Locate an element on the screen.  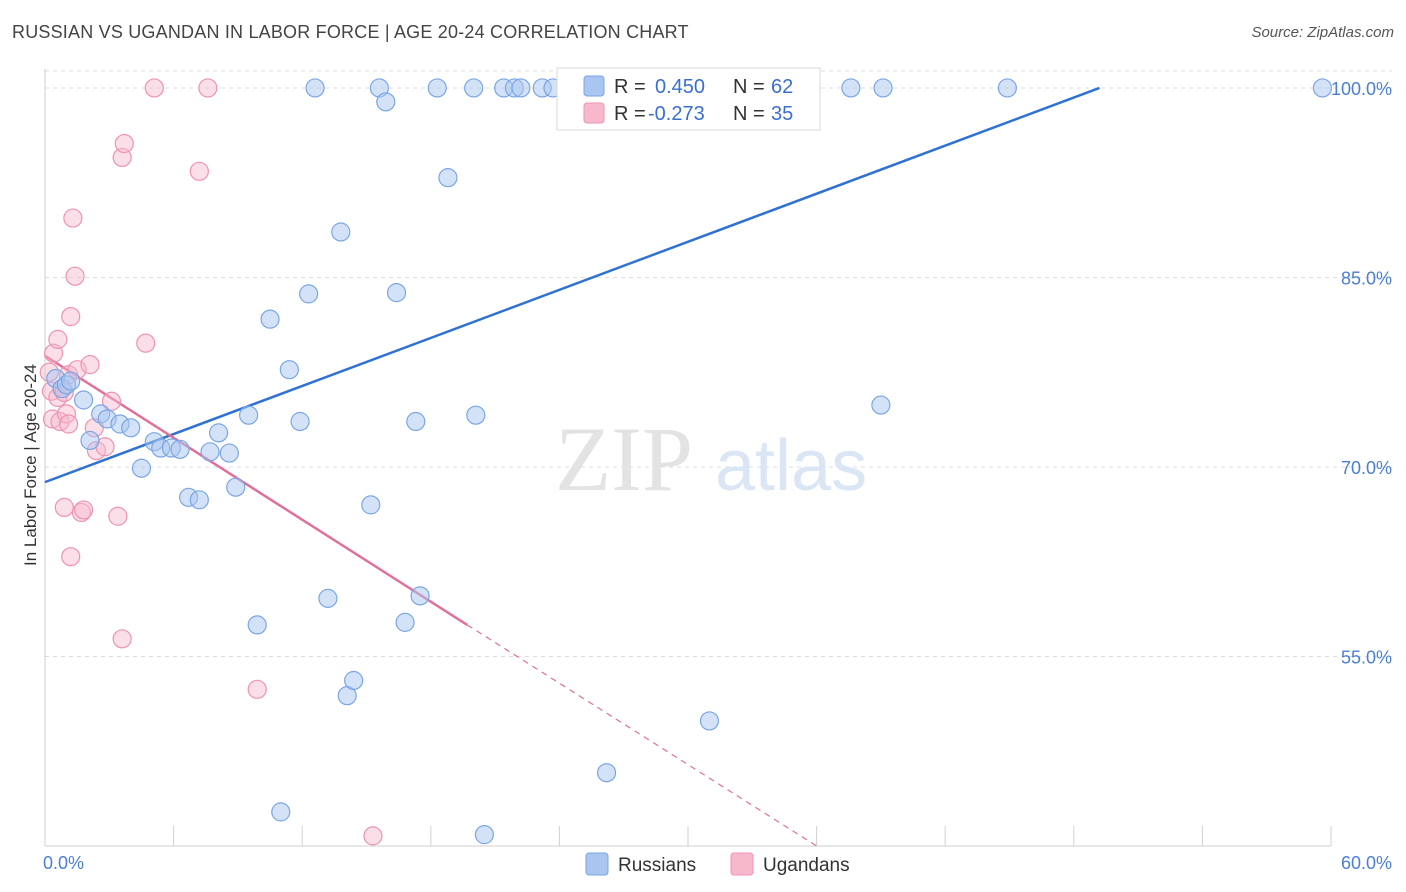
x-tick-min: 0.0% is located at coordinates (63, 863).